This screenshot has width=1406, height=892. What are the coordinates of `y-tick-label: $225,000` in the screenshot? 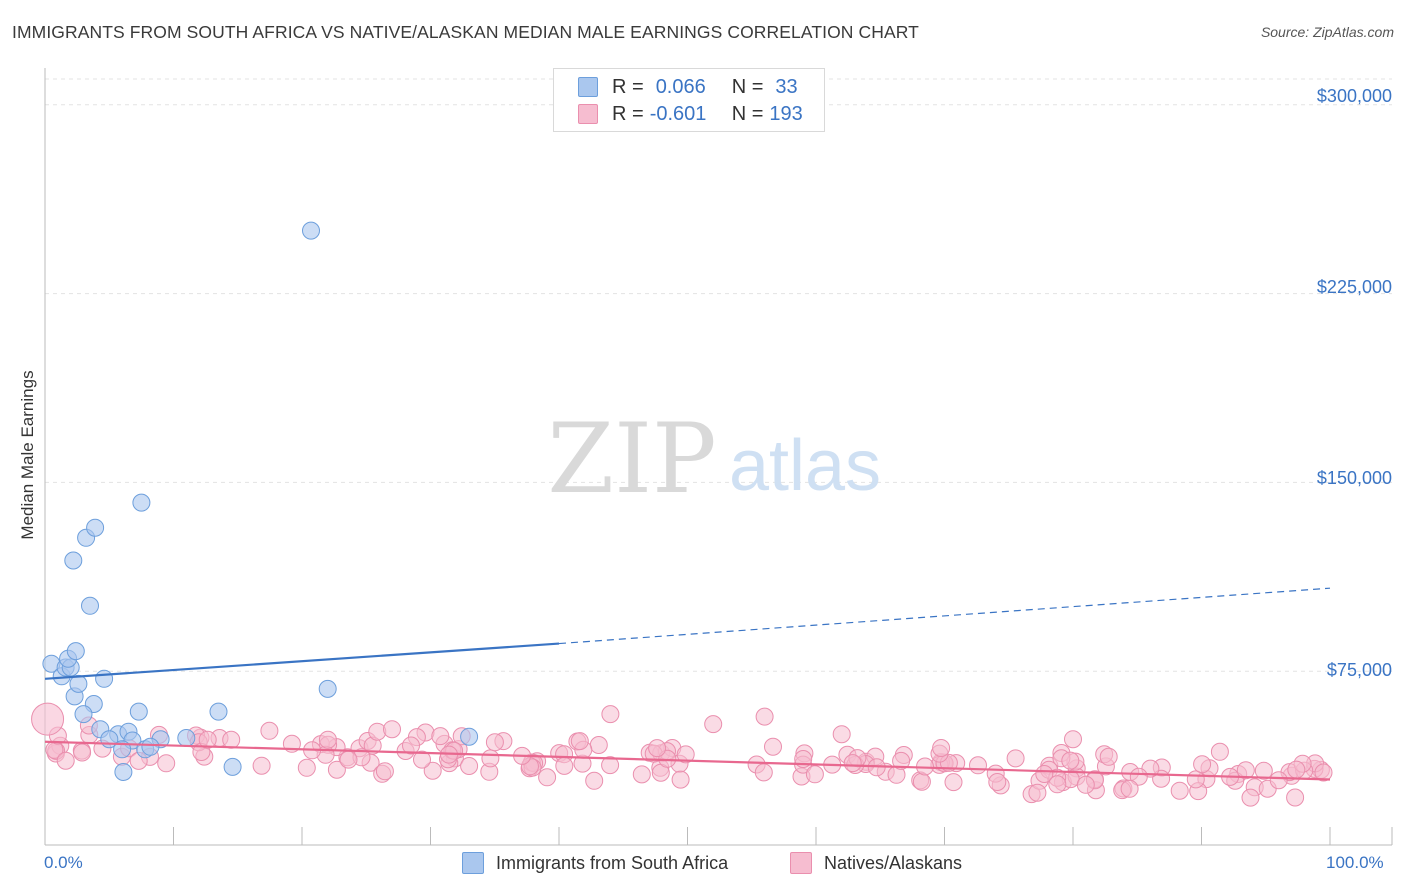 It's located at (1354, 287).